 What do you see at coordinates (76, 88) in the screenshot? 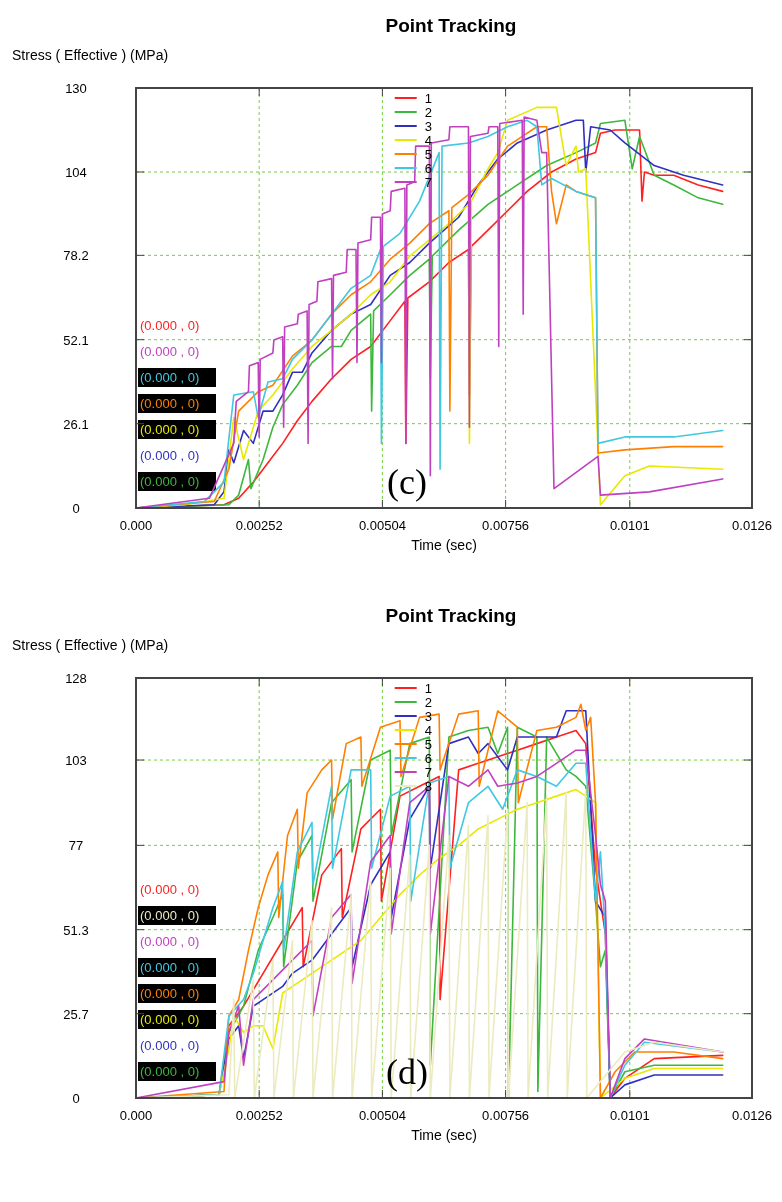
I see `y-tick-label: 130` at bounding box center [76, 88].